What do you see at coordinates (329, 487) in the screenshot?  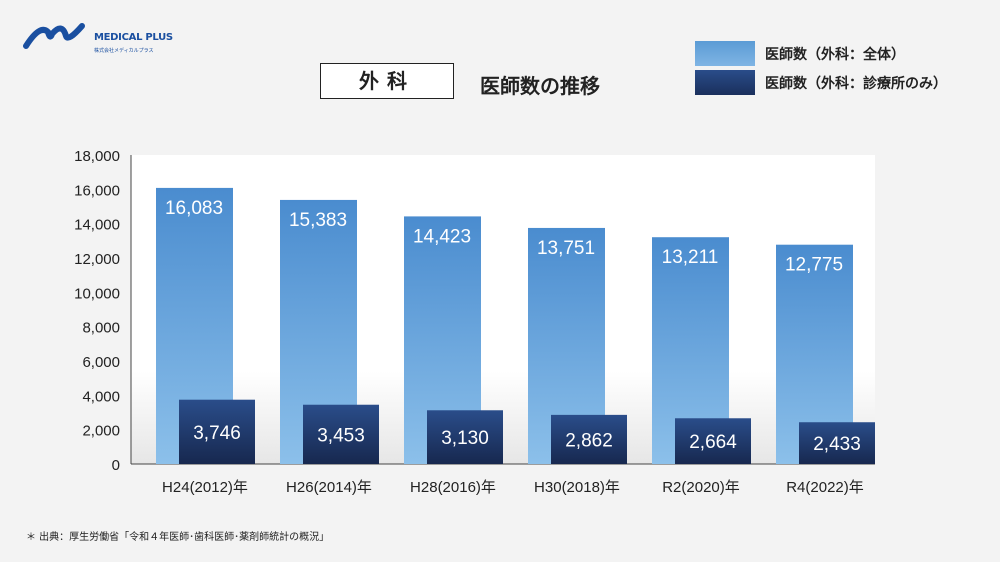 I see `x-tick-label: H26(2014)年` at bounding box center [329, 487].